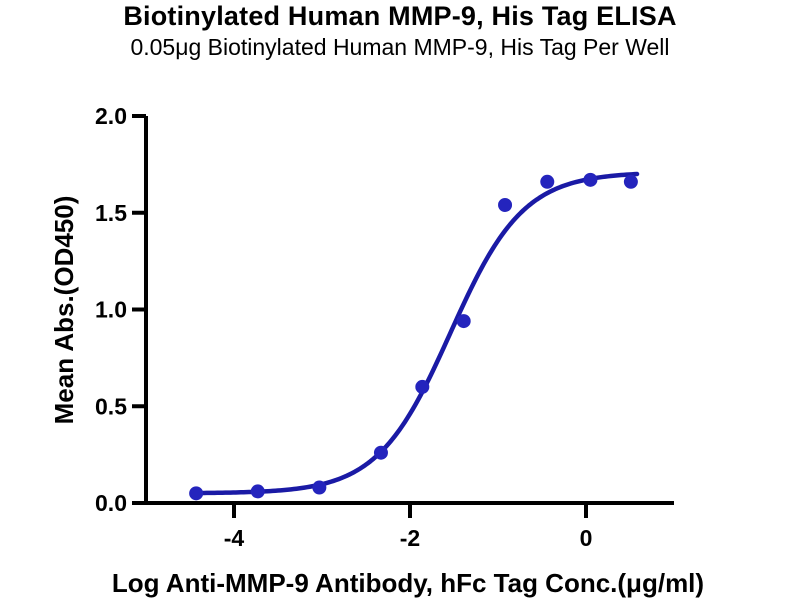 This screenshot has width=800, height=600. What do you see at coordinates (111, 310) in the screenshot?
I see `y-tick-label: 1.0` at bounding box center [111, 310].